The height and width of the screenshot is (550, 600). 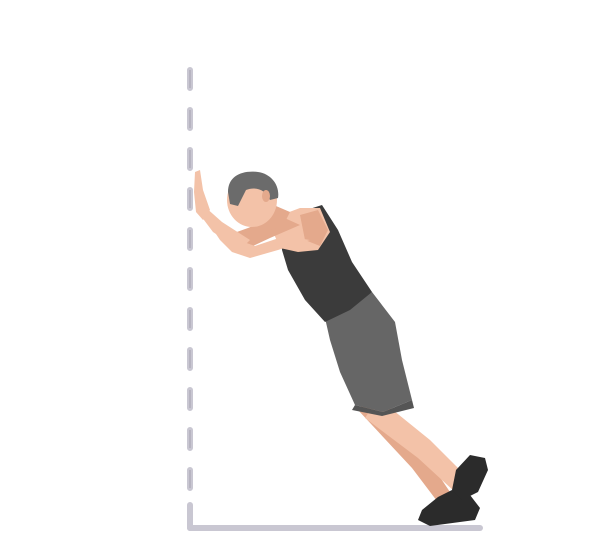 I want to click on near-arm, so click(x=255, y=234).